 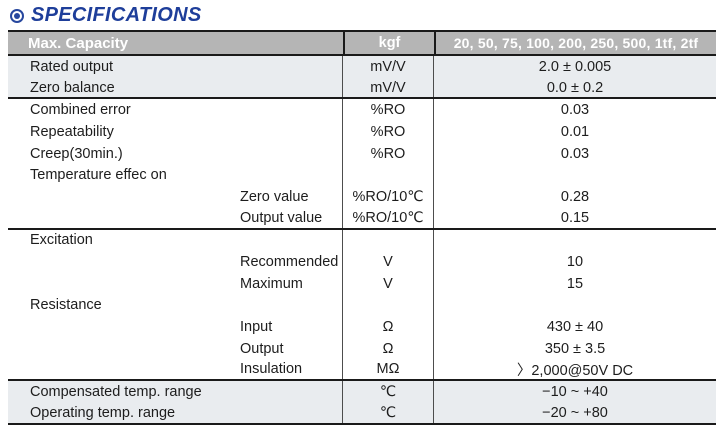 I want to click on table-row: Combined error %RO 0.03, so click(x=362, y=110).